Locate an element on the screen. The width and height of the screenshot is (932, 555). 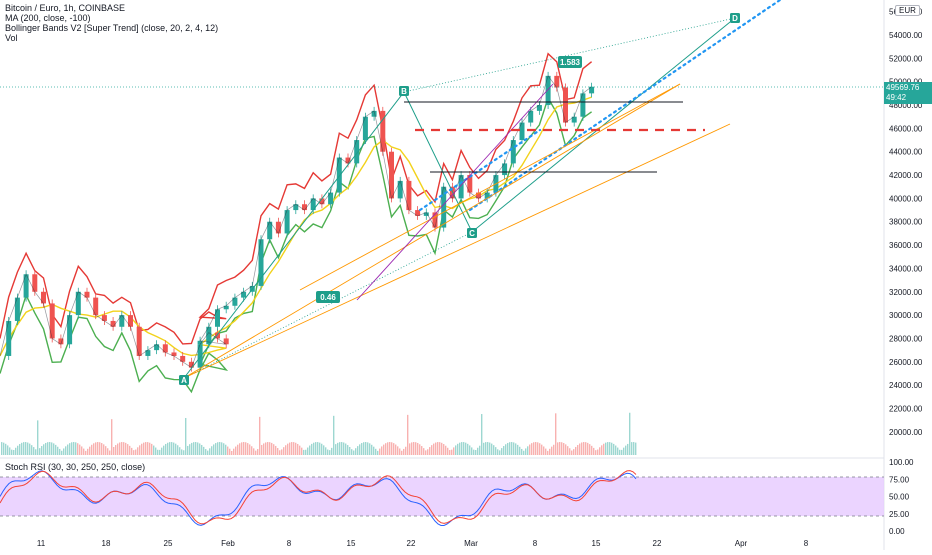
ratio-marker is located at coordinates (570, 62).